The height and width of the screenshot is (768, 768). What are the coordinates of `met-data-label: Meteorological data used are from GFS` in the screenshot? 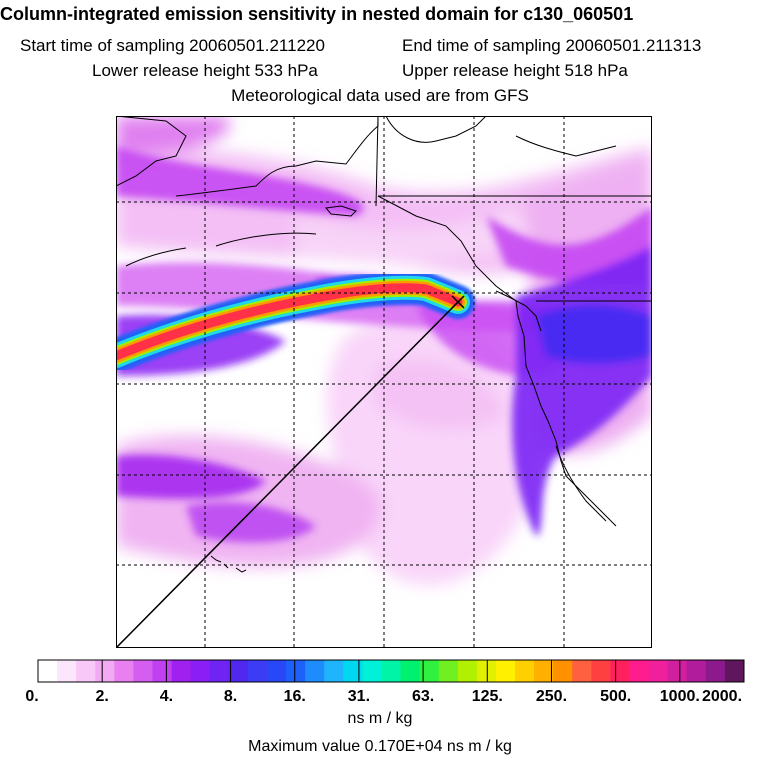 It's located at (380, 95).